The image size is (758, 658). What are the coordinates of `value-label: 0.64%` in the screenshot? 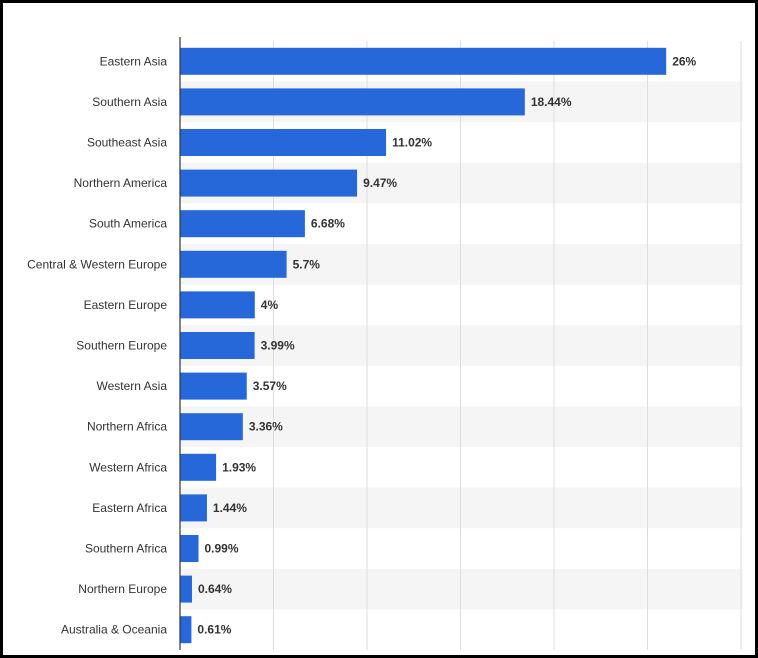 It's located at (215, 589).